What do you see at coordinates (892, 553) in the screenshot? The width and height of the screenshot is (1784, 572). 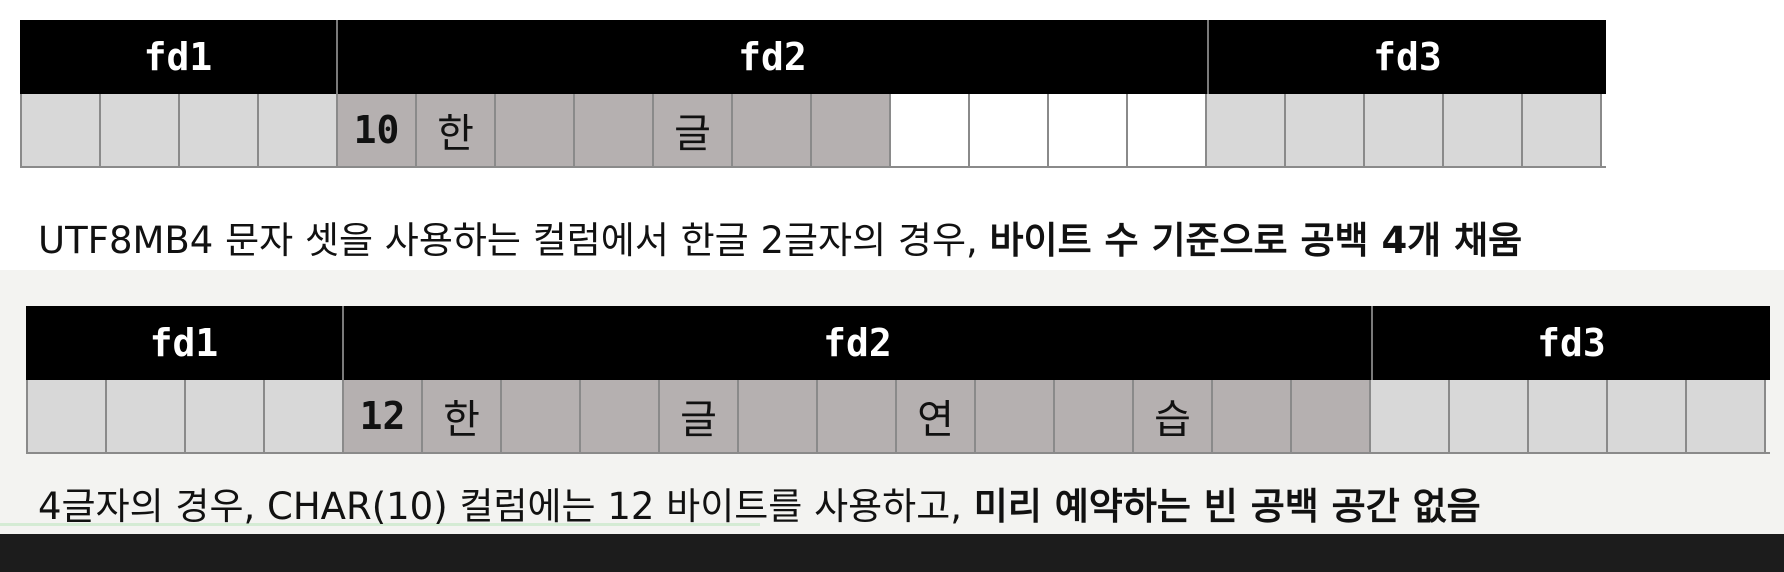 I see `bottom-bar` at bounding box center [892, 553].